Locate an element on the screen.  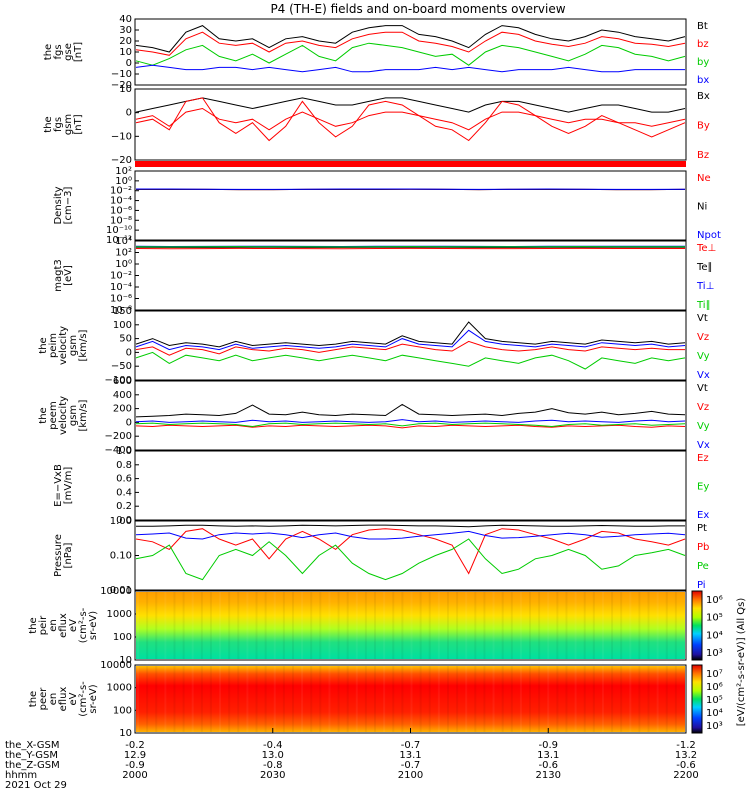
y-axis-label-line: sr-eV) is located at coordinates (93, 698).